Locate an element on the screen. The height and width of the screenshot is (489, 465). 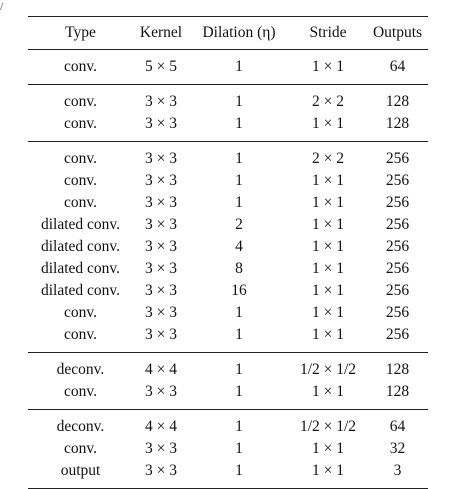
table-row: conv. 5 × 5 1 1 × 1 64 is located at coordinates (228, 67).